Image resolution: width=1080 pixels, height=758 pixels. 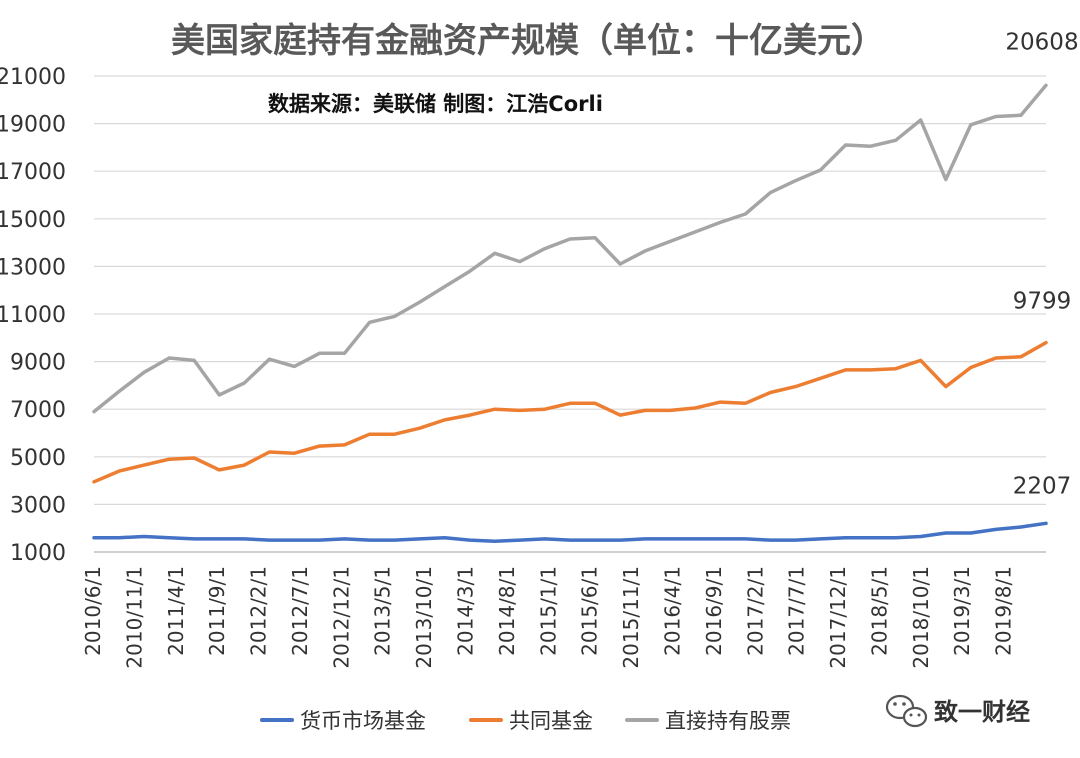 What do you see at coordinates (982, 712) in the screenshot?
I see `watermark-text: 致一财经` at bounding box center [982, 712].